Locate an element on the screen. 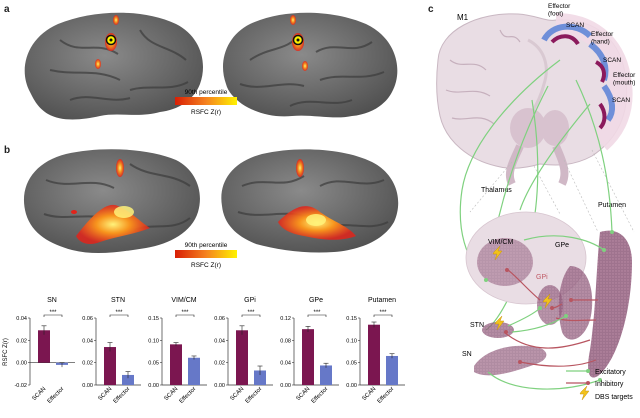 The width and height of the screenshot is (640, 418). excitatory-sn-putamen is located at coordinates (544, 380).